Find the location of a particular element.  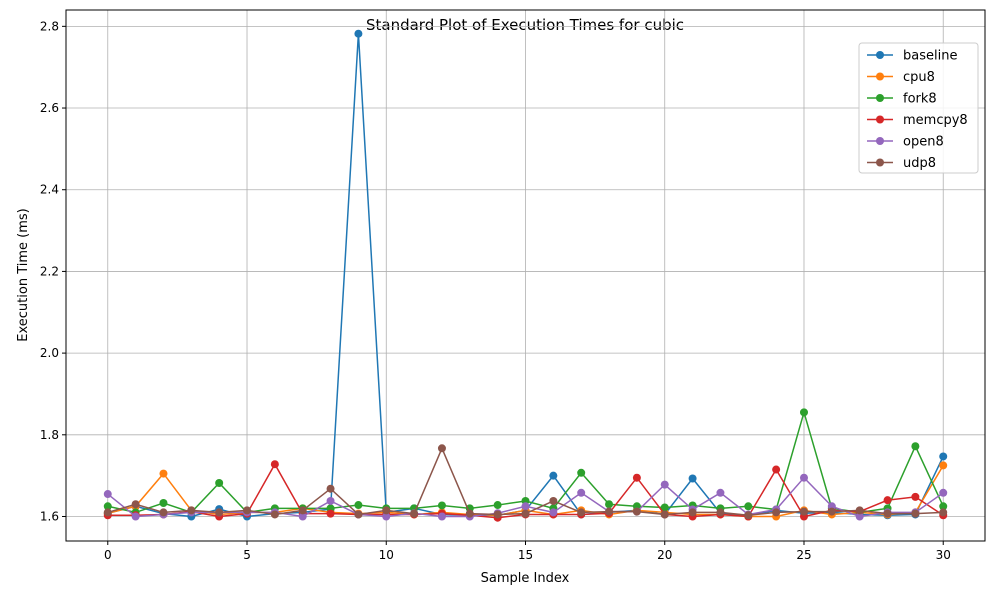

y-tick-label: 1.8 is located at coordinates (49, 435).